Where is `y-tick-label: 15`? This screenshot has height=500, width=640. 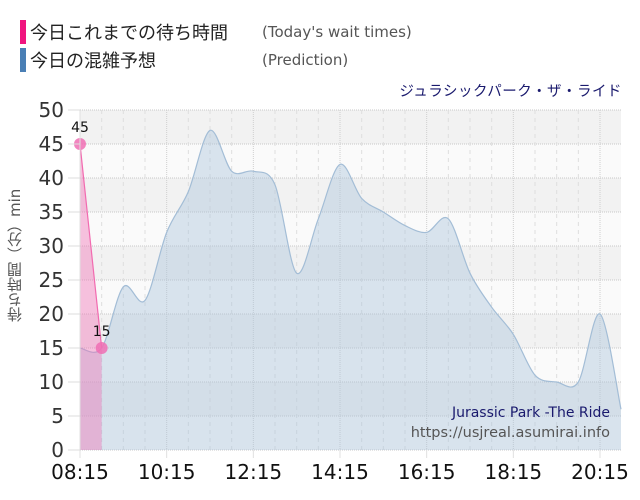
y-tick-label: 15 is located at coordinates (51, 348).